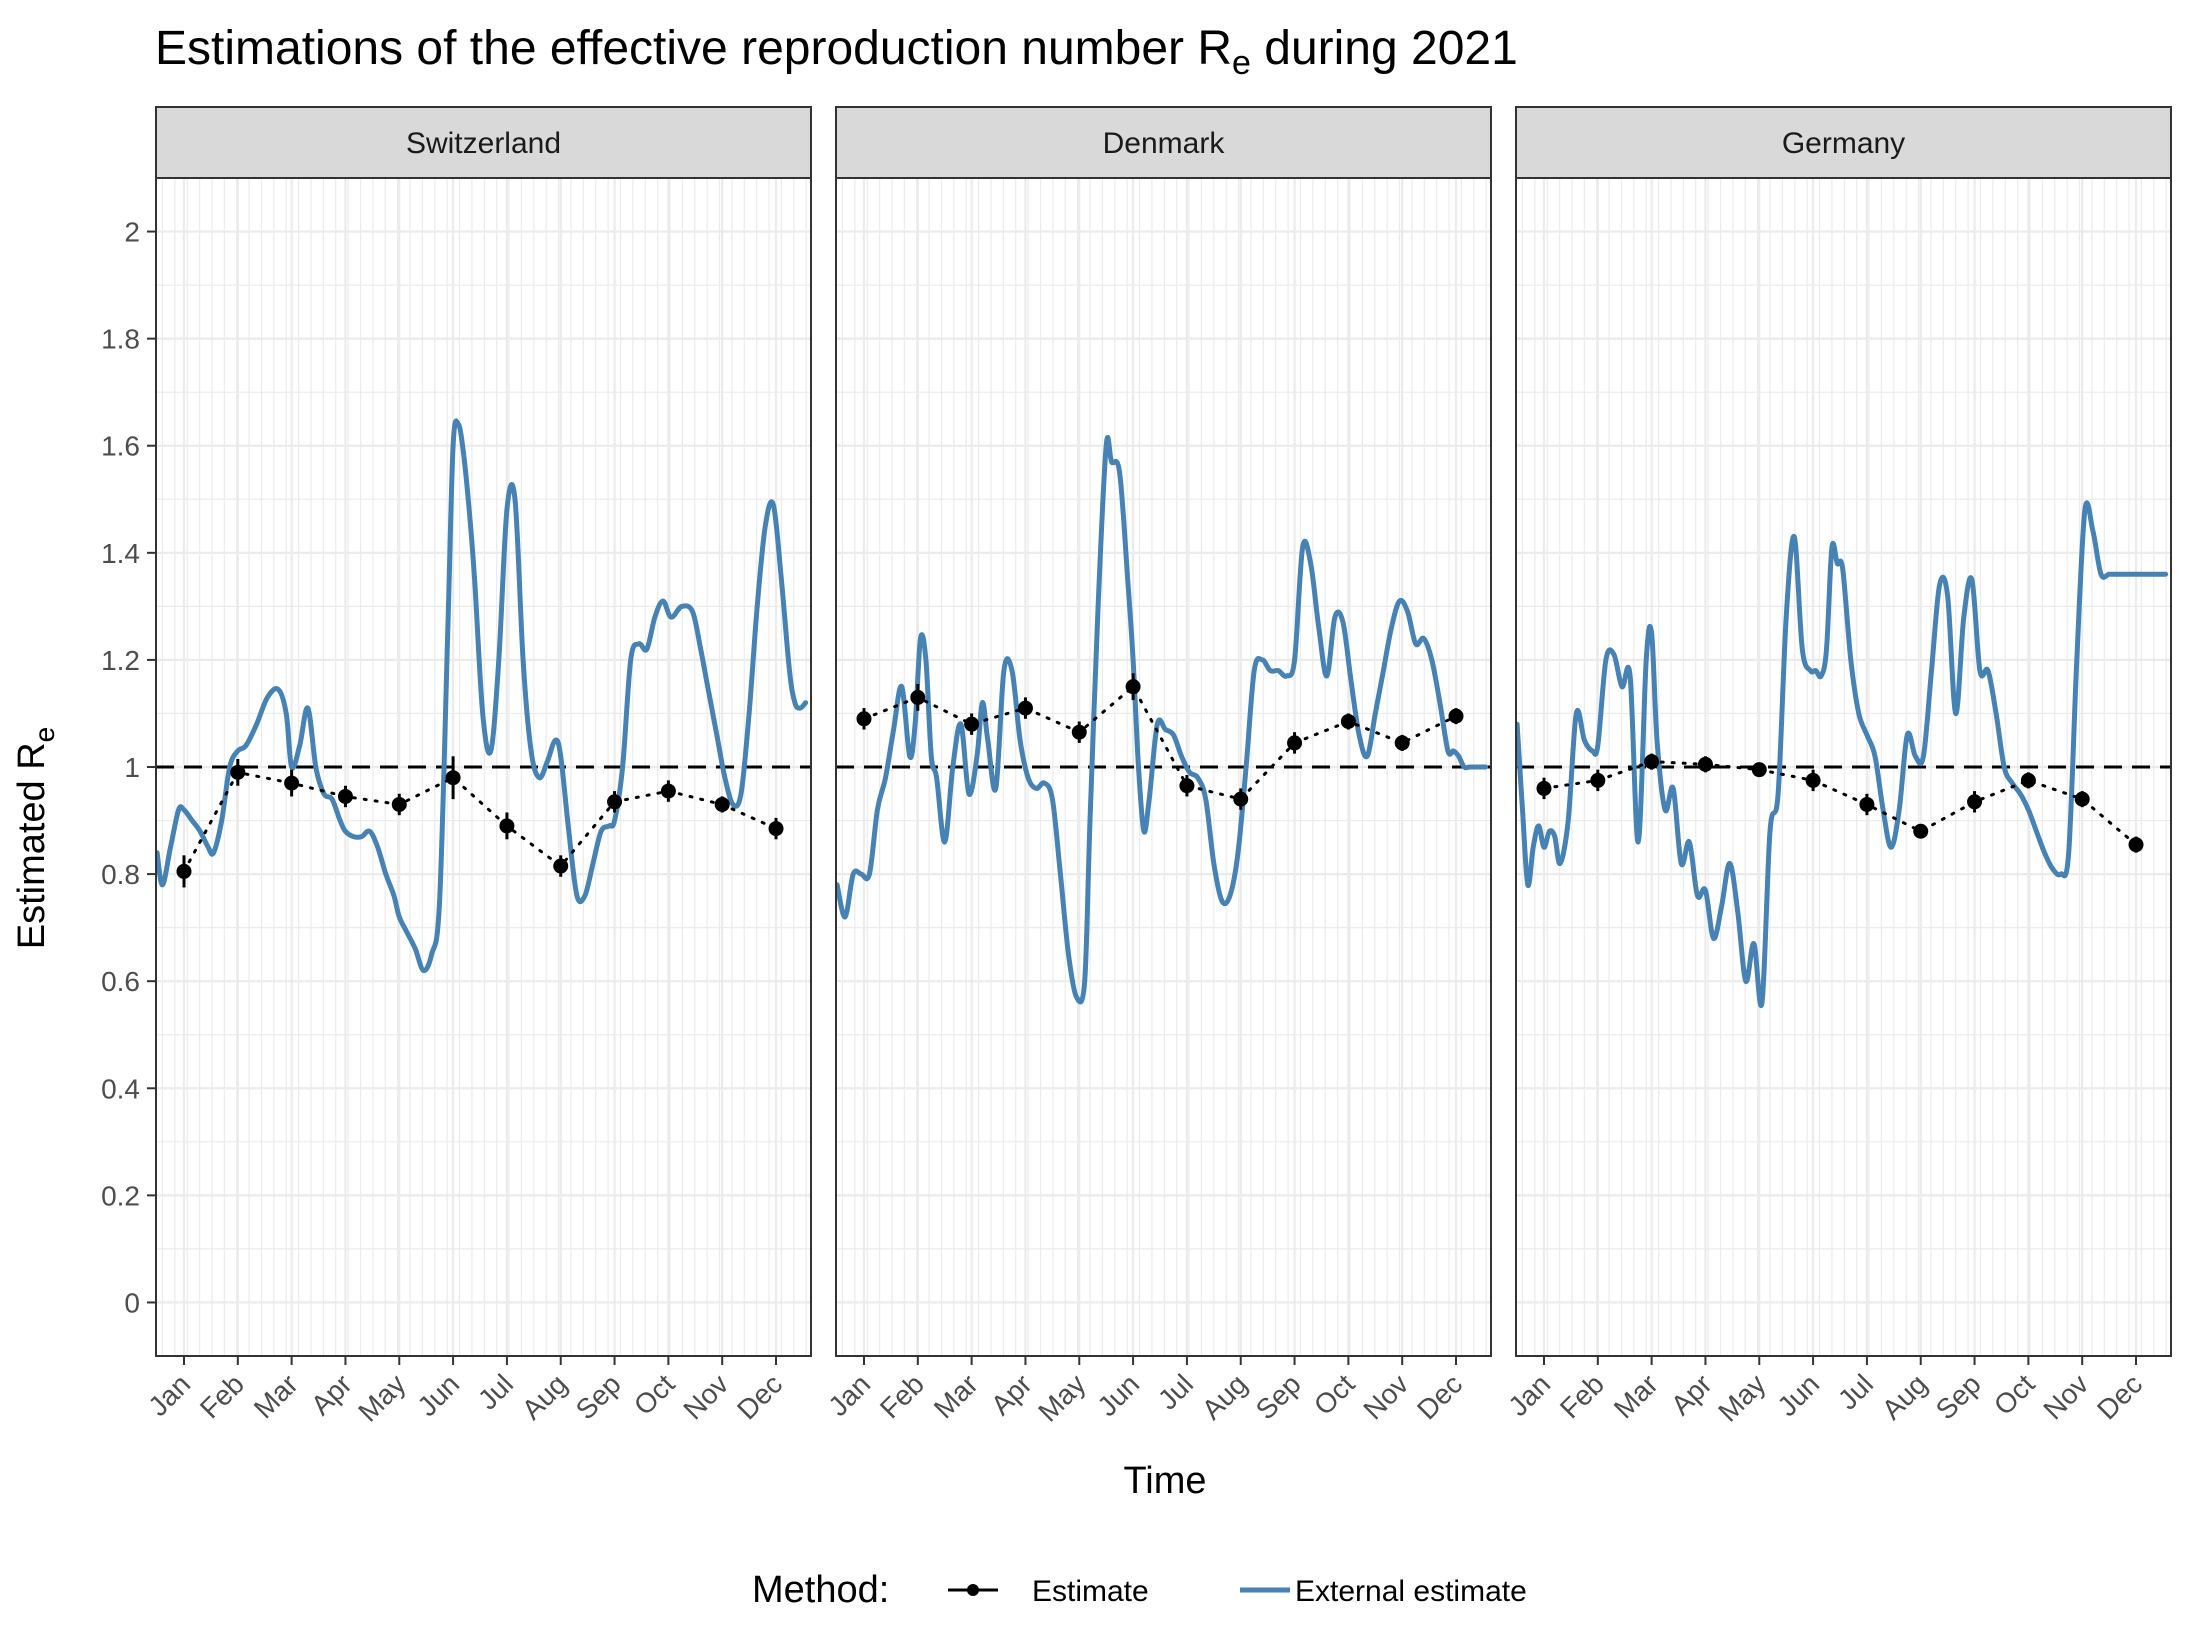 This screenshot has width=2190, height=1642. I want to click on legend-item-external: External estimate, so click(1383, 1591).